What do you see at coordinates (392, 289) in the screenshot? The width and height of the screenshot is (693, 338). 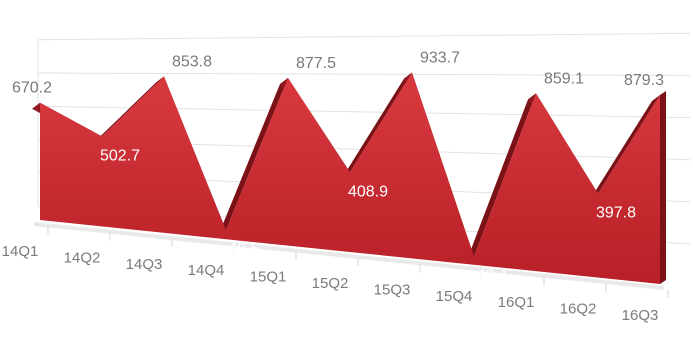 I see `x-tick-label: 15Q3` at bounding box center [392, 289].